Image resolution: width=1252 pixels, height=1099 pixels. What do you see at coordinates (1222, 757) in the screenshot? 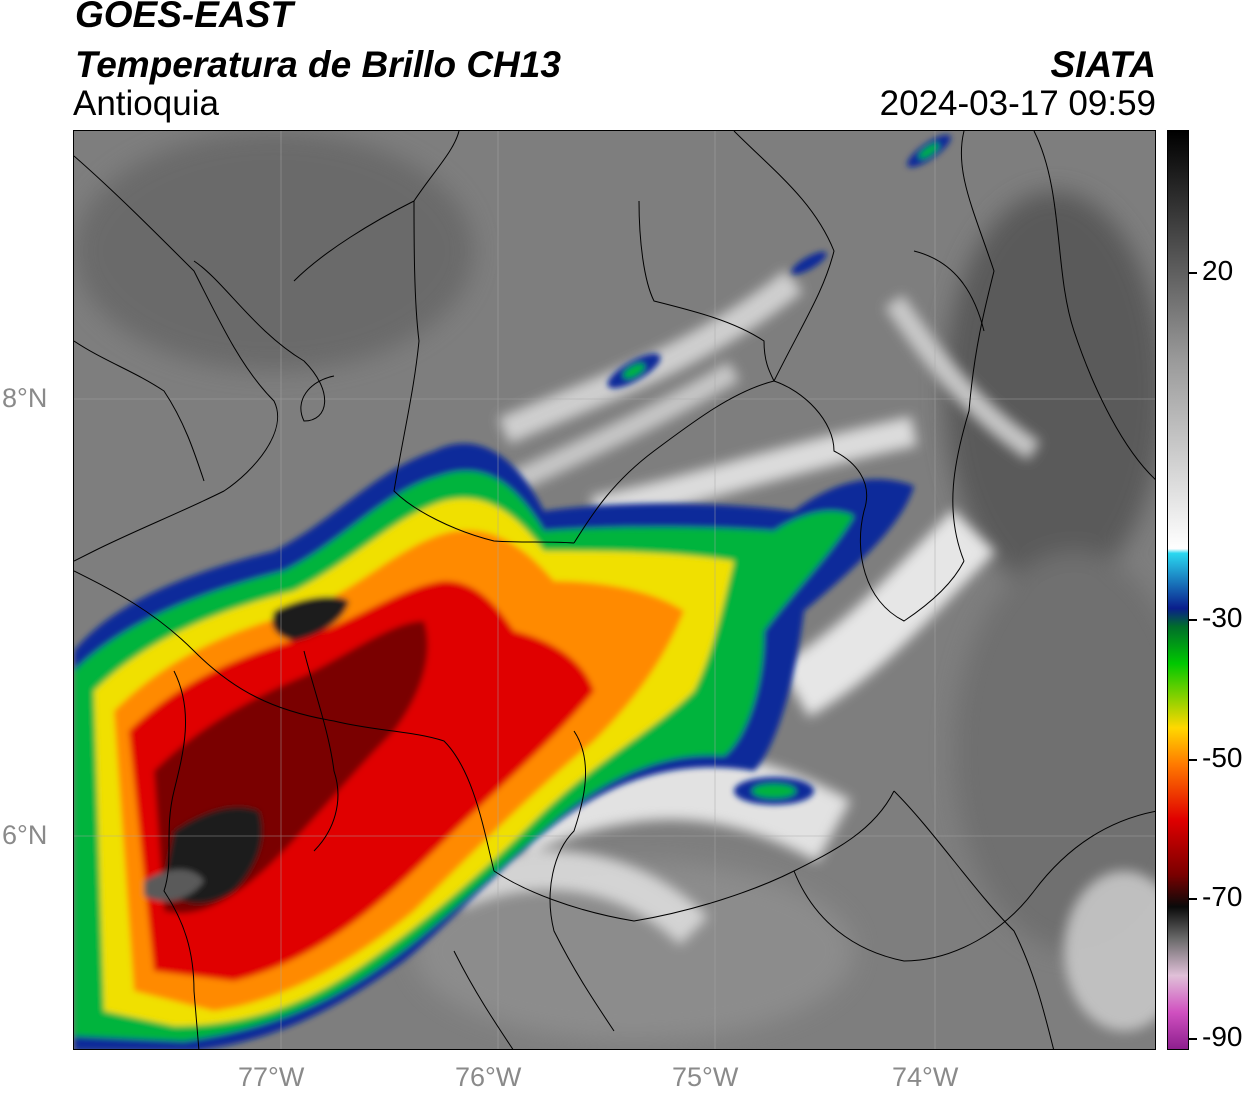
I see `colorbar-label-minus50: -50` at bounding box center [1222, 757].